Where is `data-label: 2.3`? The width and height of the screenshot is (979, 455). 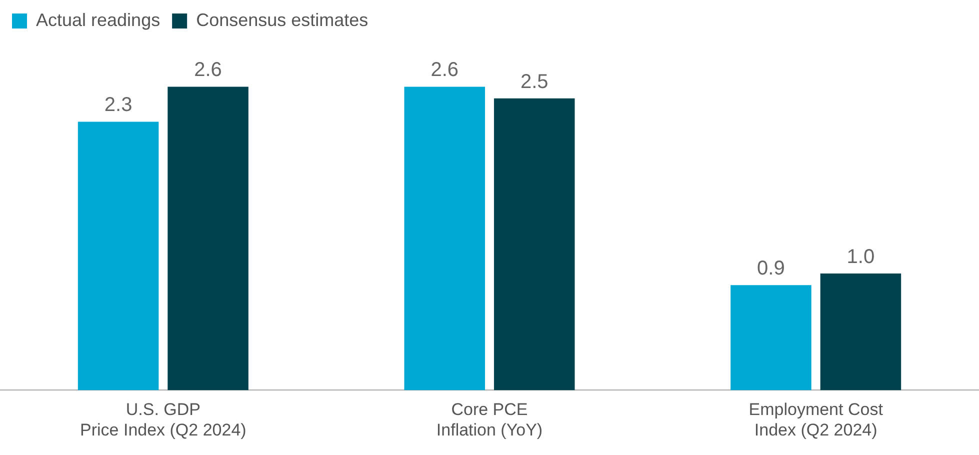 data-label: 2.3 is located at coordinates (118, 105).